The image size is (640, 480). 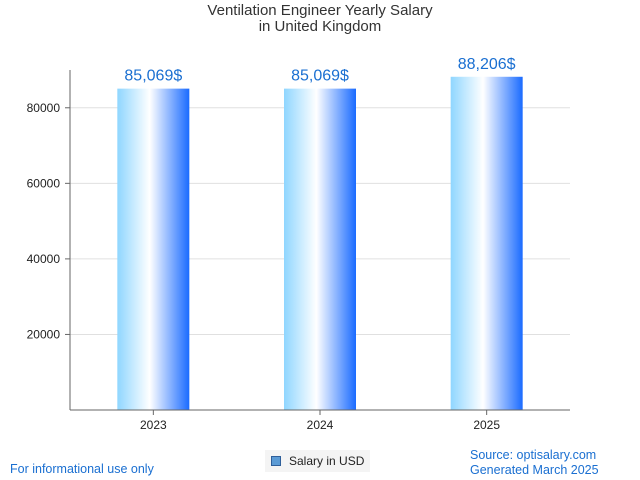 I want to click on chart-title-line-2: in United Kingdom, so click(x=320, y=26).